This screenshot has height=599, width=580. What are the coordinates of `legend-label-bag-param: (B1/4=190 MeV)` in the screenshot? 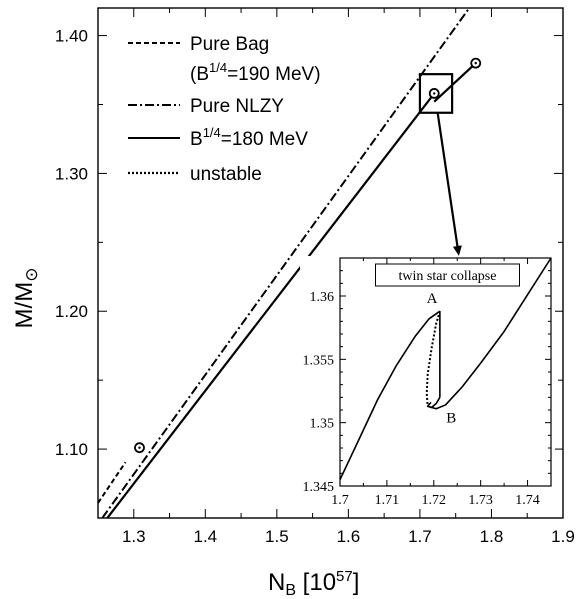 It's located at (255, 72).